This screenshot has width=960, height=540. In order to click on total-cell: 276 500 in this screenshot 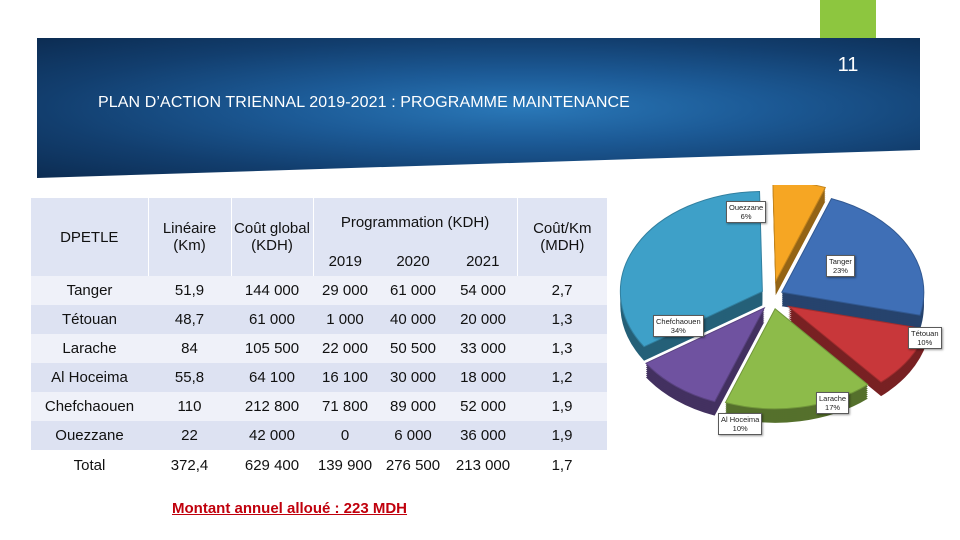, I will do `click(413, 465)`.